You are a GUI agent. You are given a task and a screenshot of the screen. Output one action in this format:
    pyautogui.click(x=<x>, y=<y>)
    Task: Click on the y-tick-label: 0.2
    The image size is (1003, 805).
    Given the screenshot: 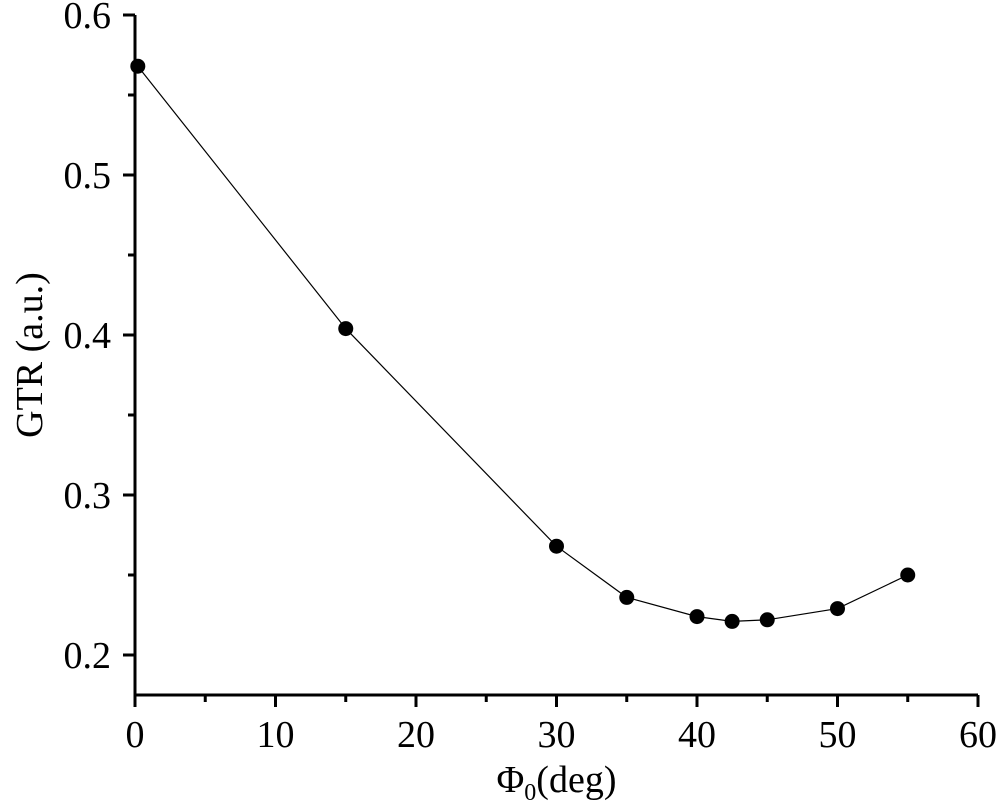 What is the action you would take?
    pyautogui.click(x=88, y=656)
    